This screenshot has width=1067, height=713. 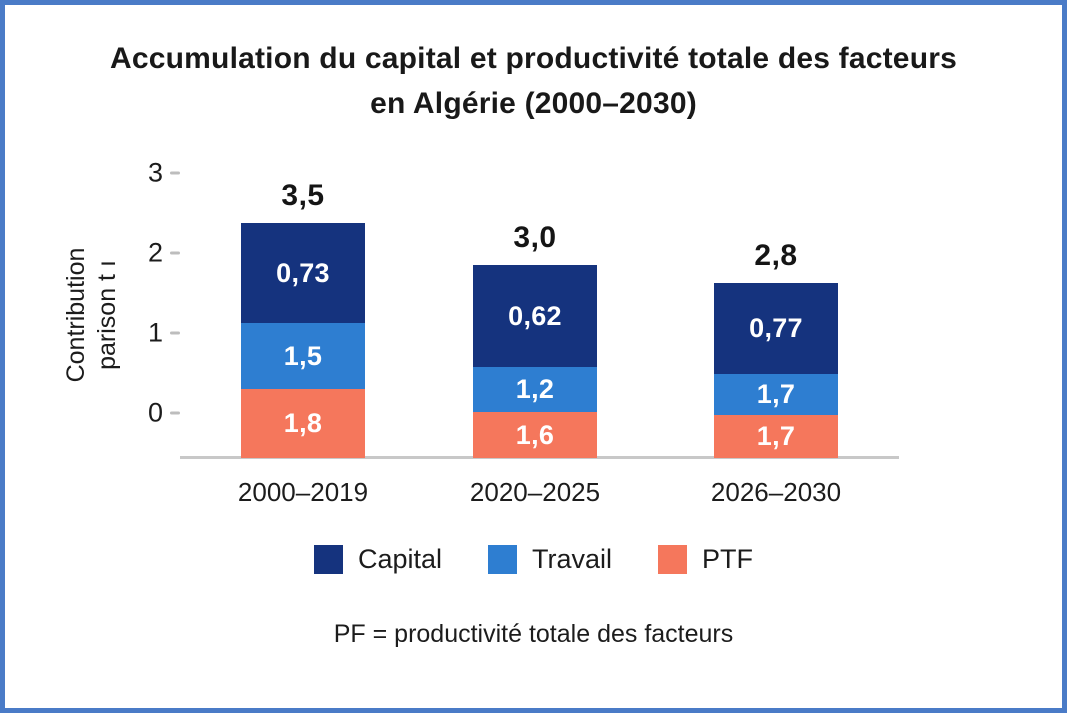 I want to click on bar-total-label: 3,0, so click(x=535, y=237).